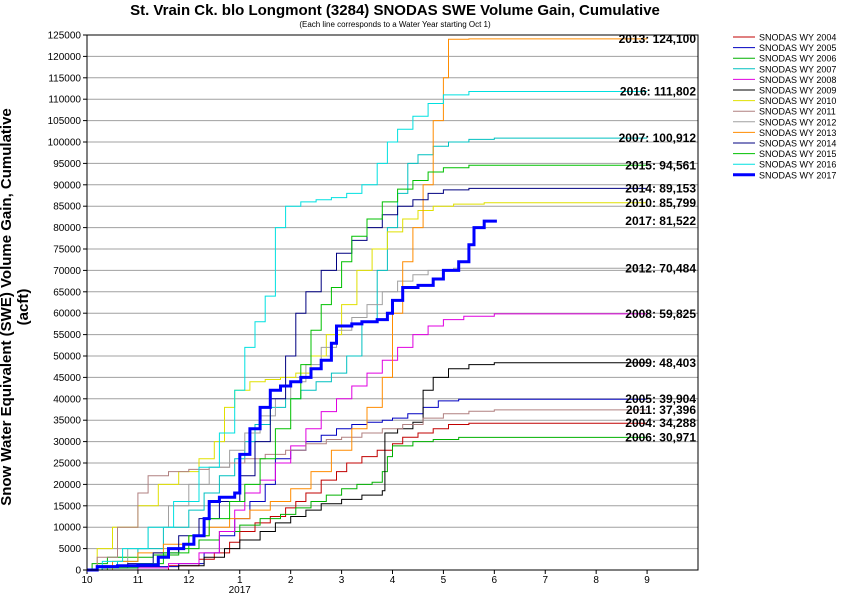 The image size is (850, 600). I want to click on x-tick-label: 6, so click(495, 580).